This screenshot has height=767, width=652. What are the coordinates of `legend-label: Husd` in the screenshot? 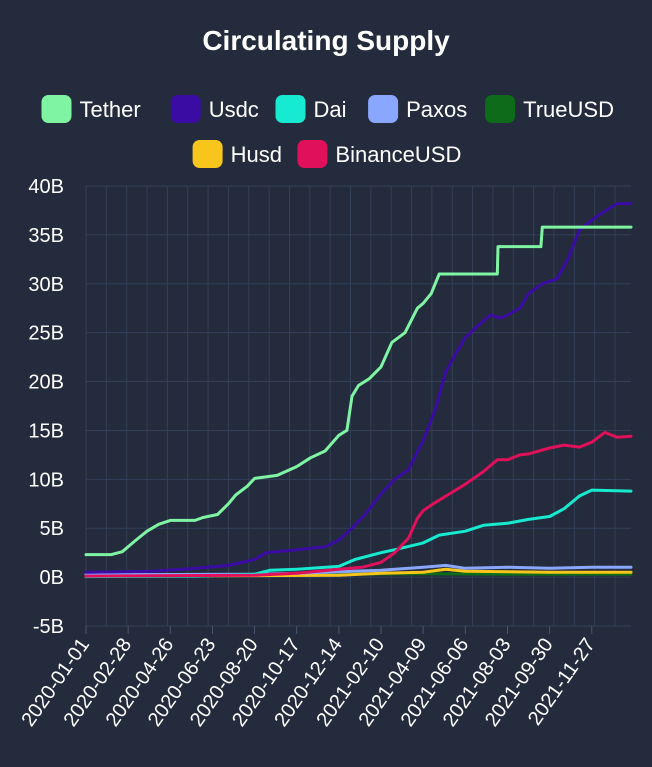 It's located at (256, 154).